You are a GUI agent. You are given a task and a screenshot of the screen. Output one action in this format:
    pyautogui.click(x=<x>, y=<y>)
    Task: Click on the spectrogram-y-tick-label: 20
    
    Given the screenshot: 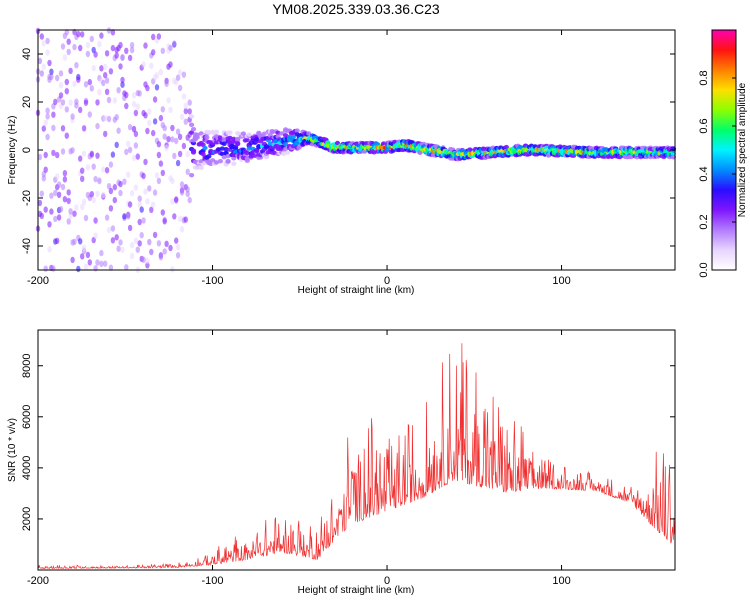 What is the action you would take?
    pyautogui.click(x=27, y=102)
    